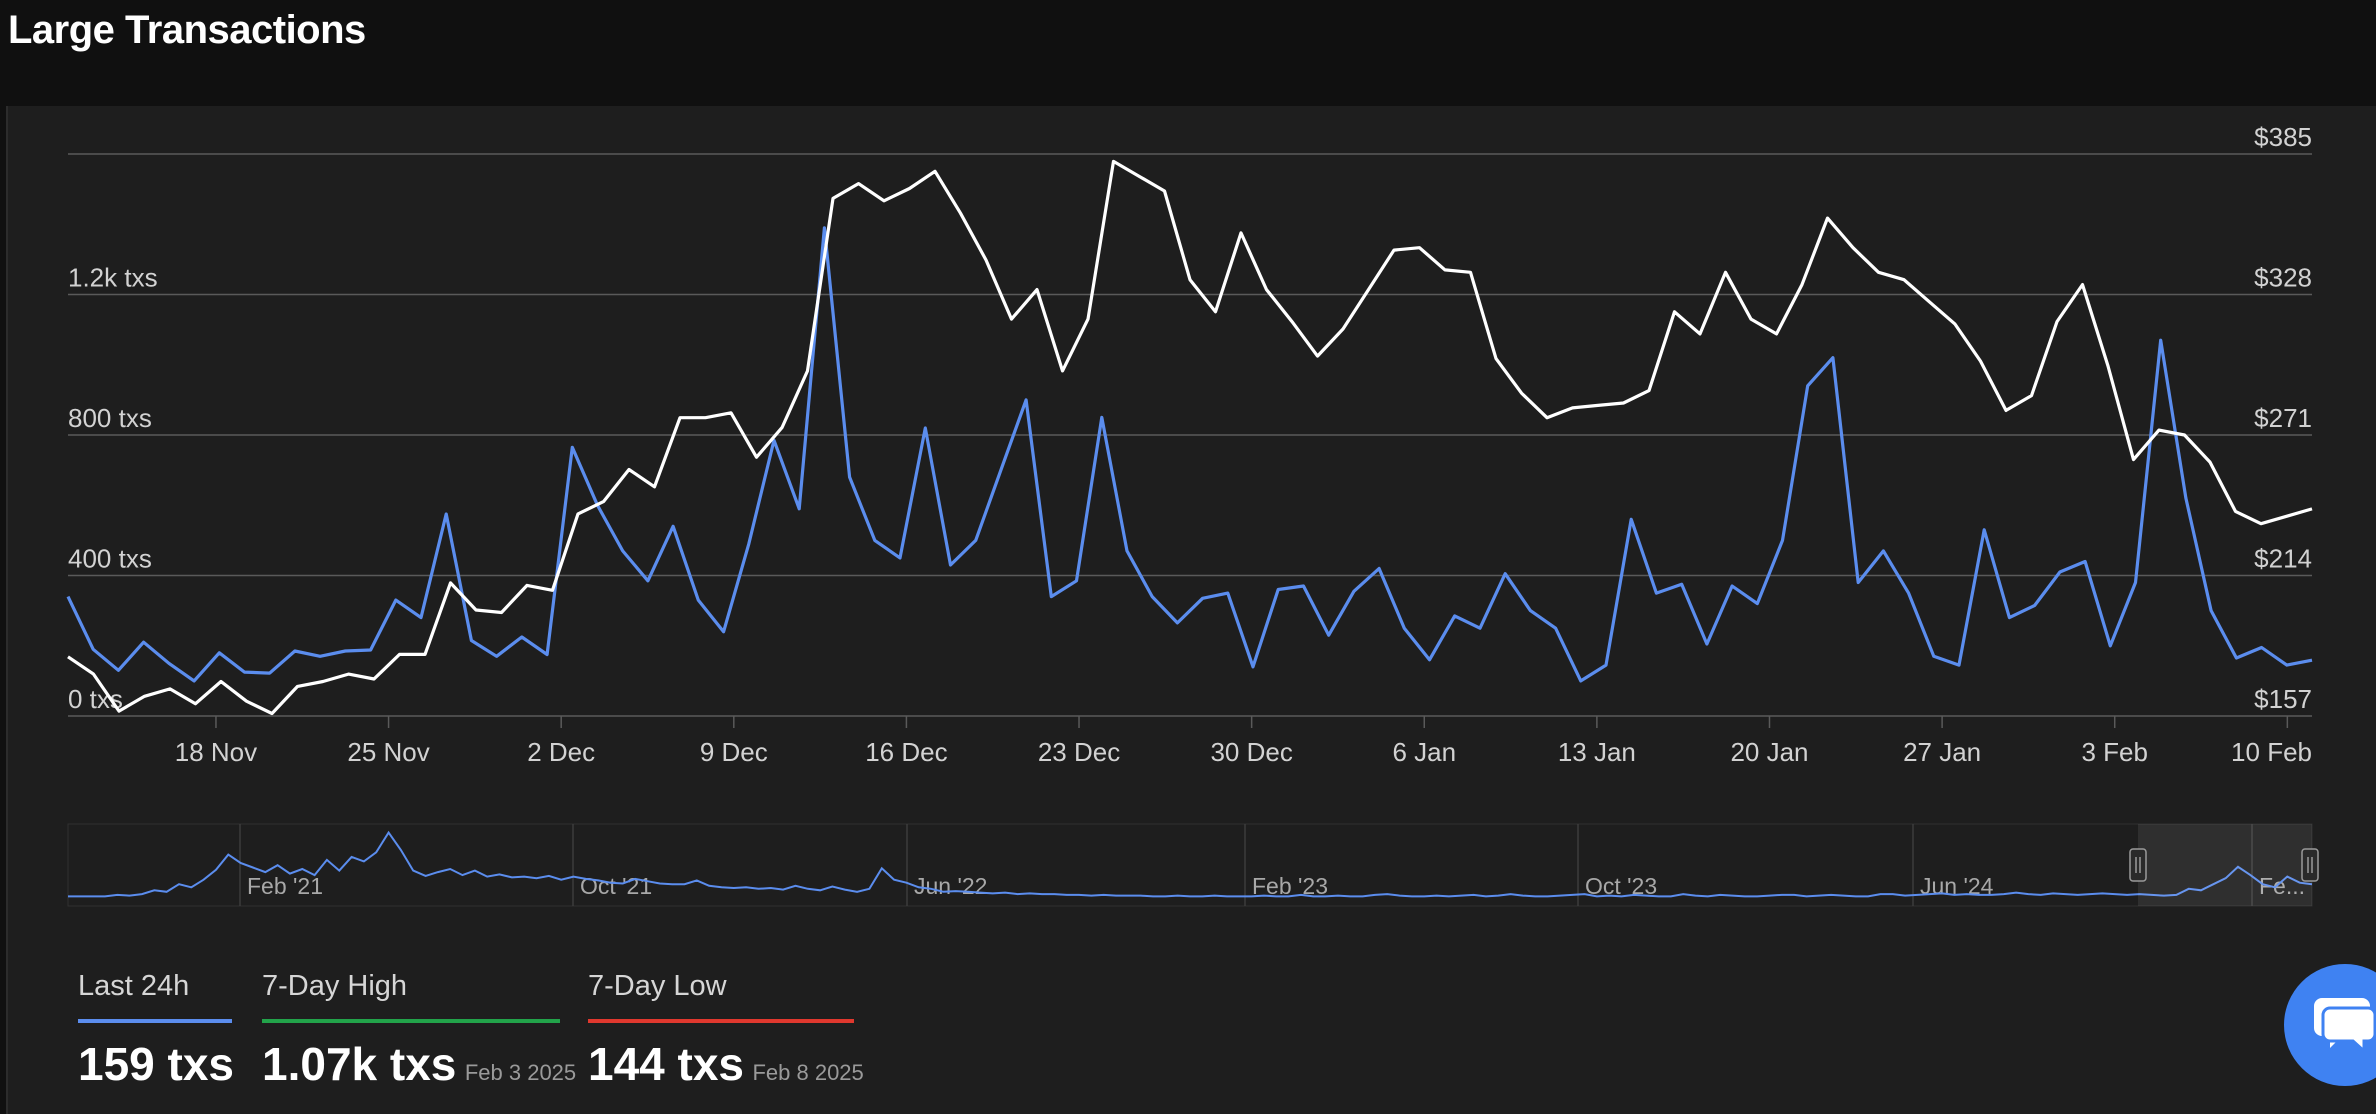 The width and height of the screenshot is (2376, 1114). Describe the element at coordinates (113, 278) in the screenshot. I see `left-axis-tick-label: 1.2k txs` at that location.